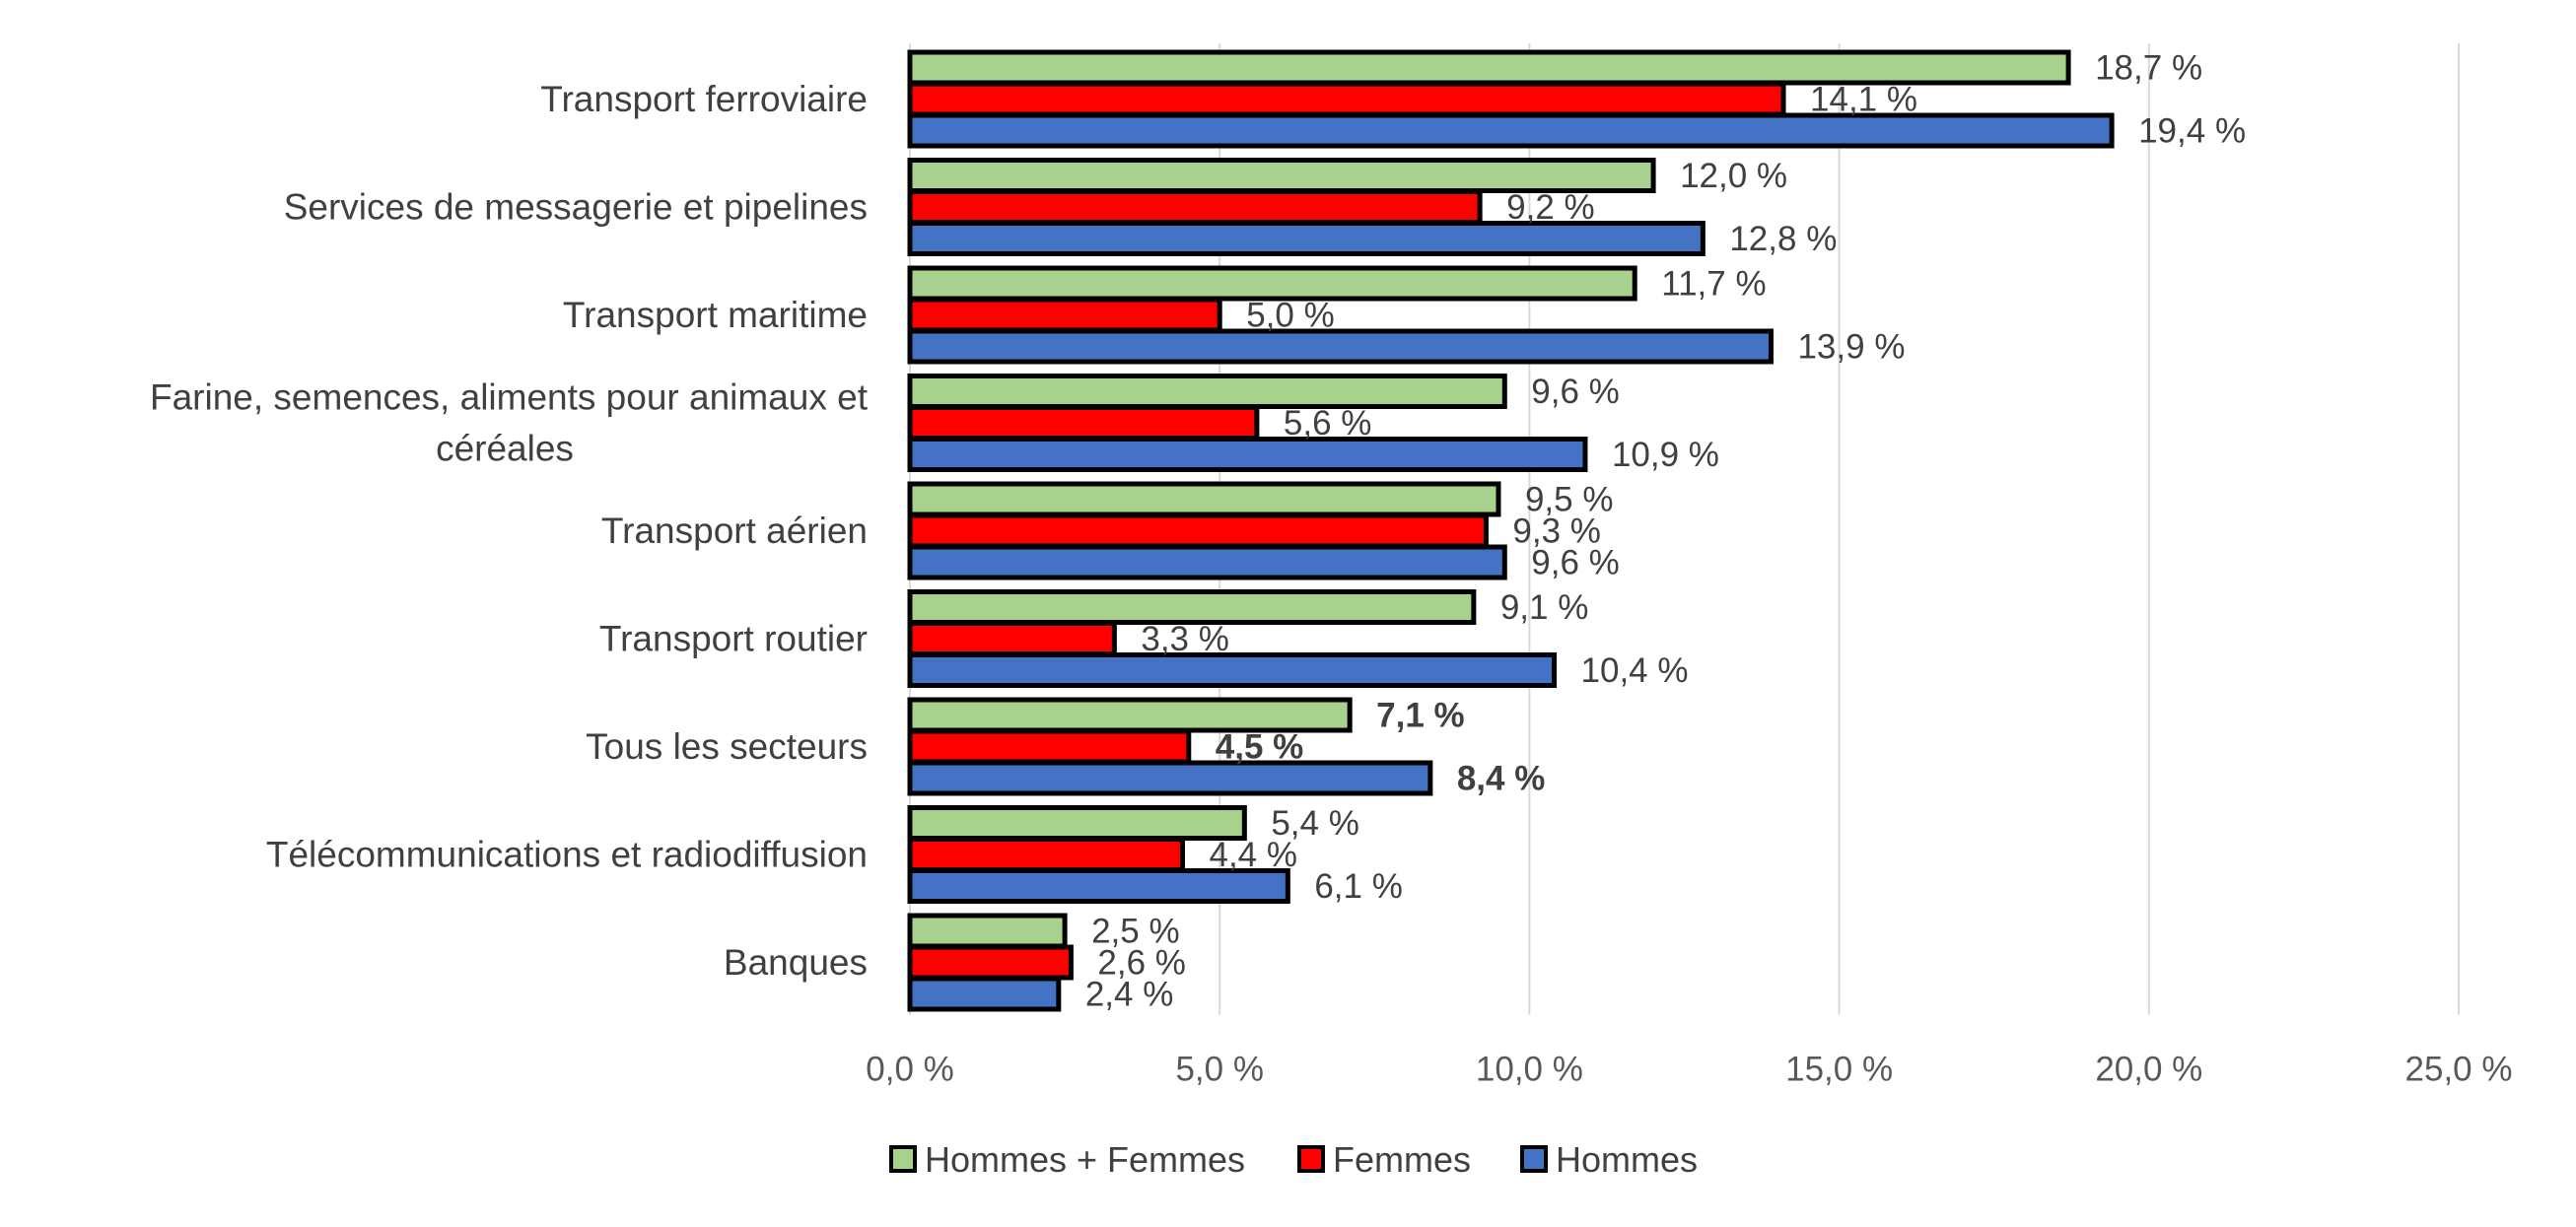  I want to click on data-label: 12,8 %, so click(1783, 239).